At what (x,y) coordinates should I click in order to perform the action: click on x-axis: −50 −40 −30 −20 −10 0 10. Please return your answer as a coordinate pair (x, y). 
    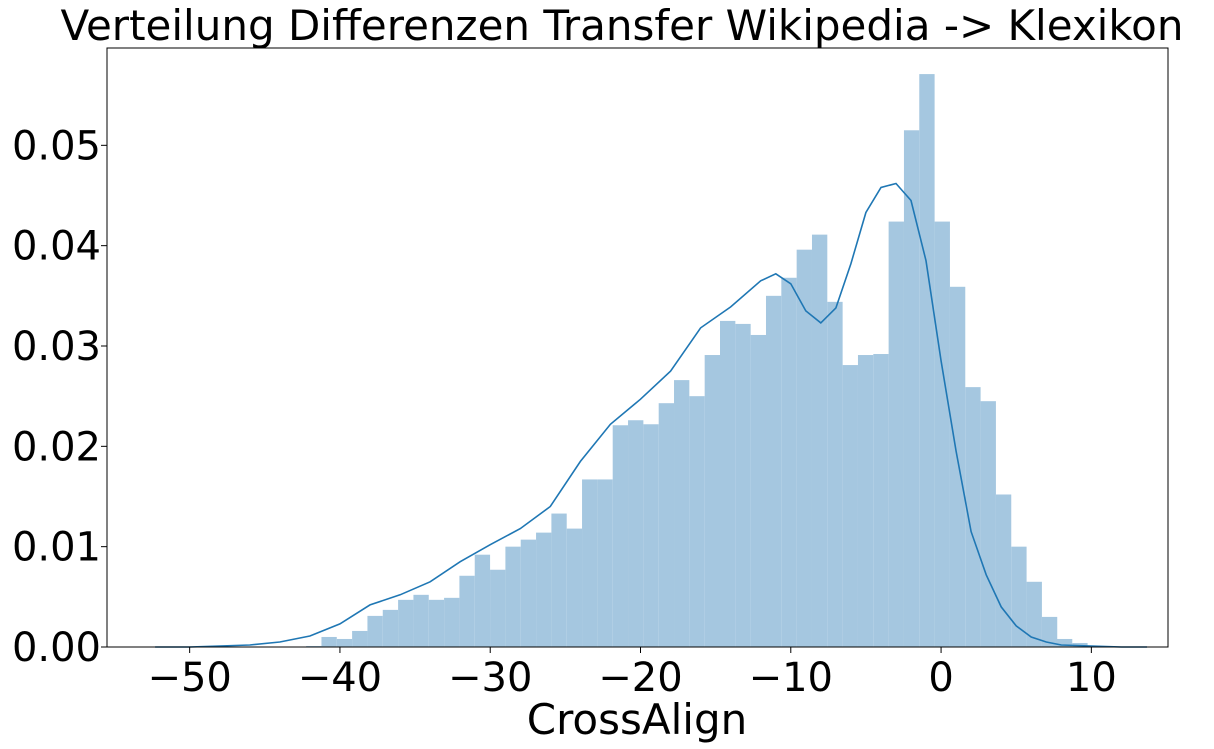
    Looking at the image, I should click on (632, 674).